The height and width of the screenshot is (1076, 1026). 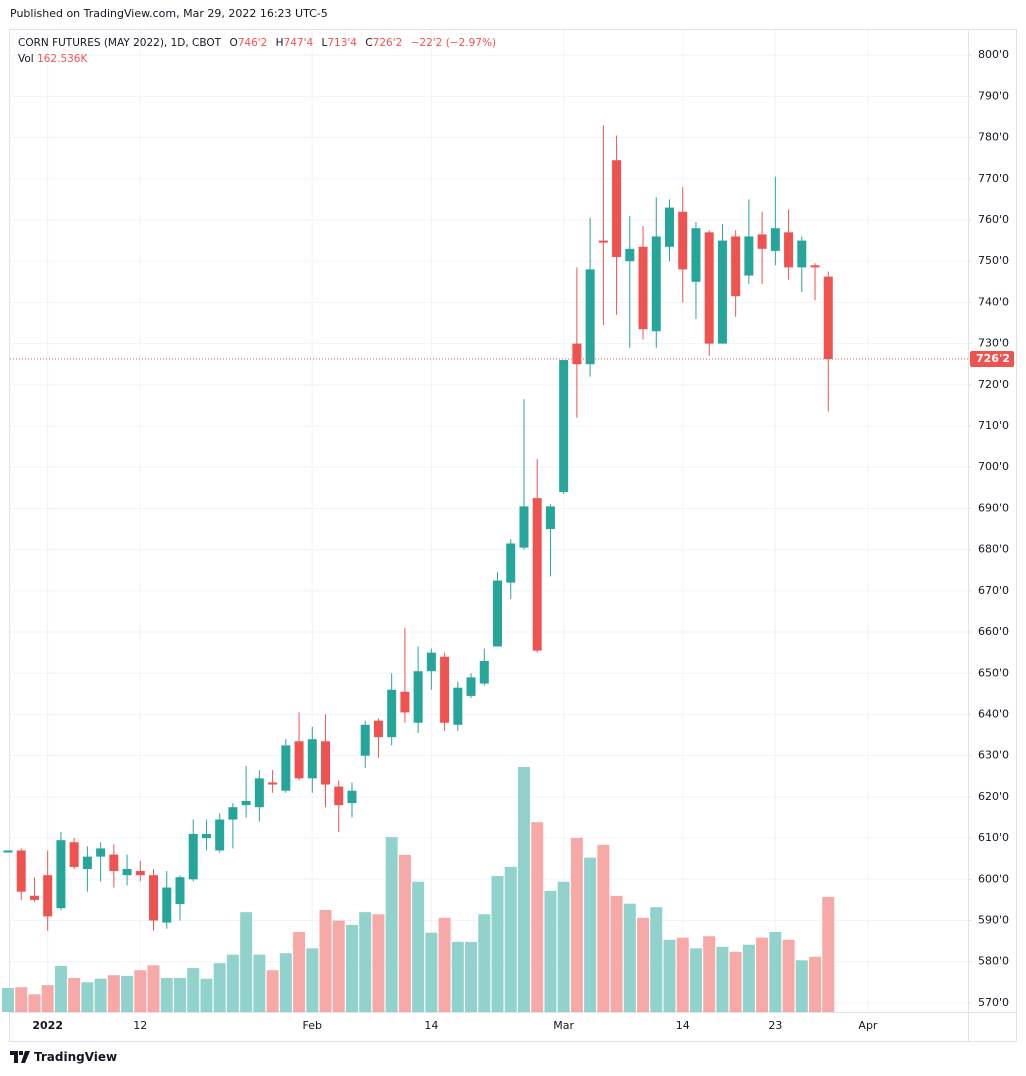 What do you see at coordinates (993, 796) in the screenshot?
I see `y-tick-label: 620'0` at bounding box center [993, 796].